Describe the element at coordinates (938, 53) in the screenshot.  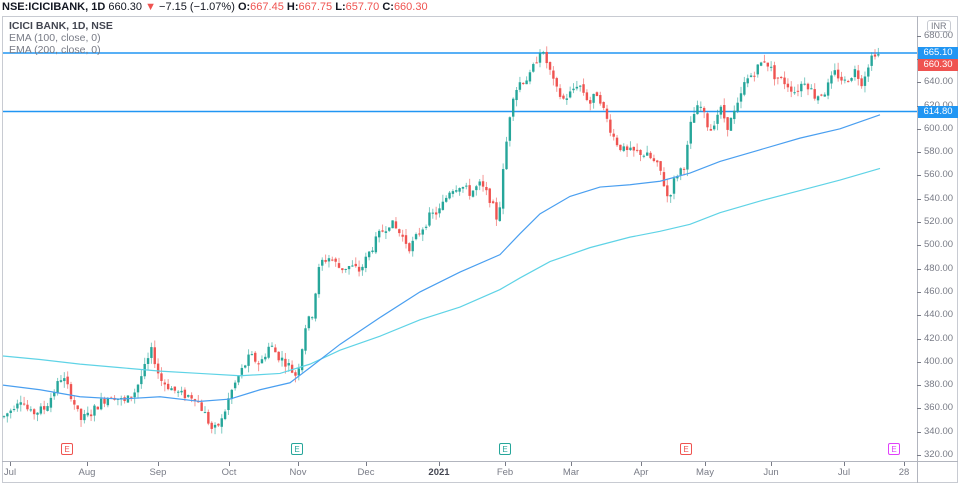
I see `resistance-price-badge: 665.10` at that location.